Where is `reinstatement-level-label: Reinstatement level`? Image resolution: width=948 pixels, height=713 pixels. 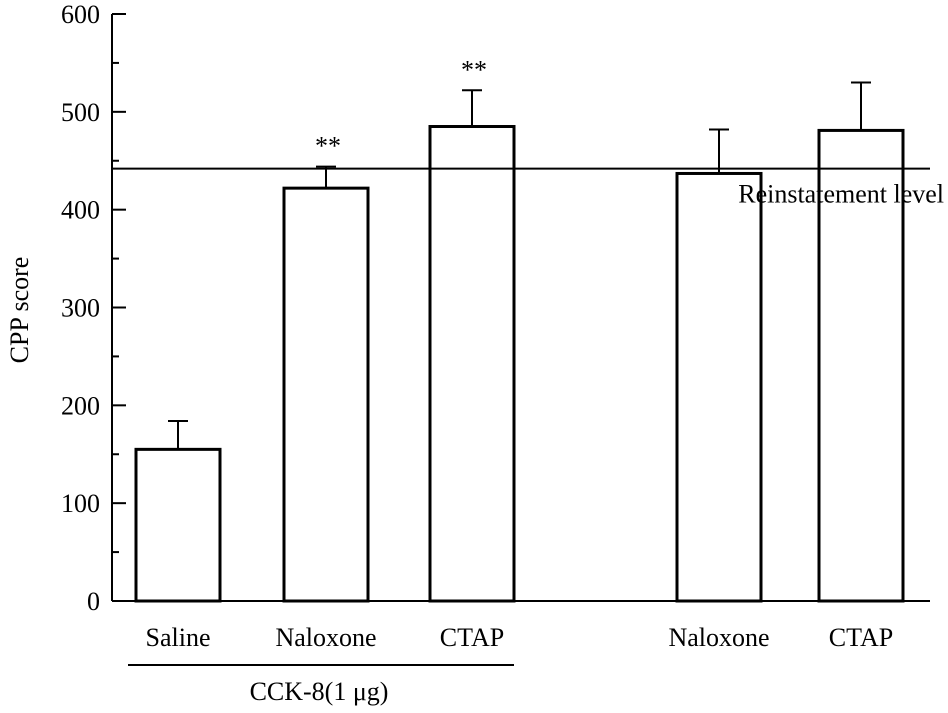 reinstatement-level-label: Reinstatement level is located at coordinates (841, 194).